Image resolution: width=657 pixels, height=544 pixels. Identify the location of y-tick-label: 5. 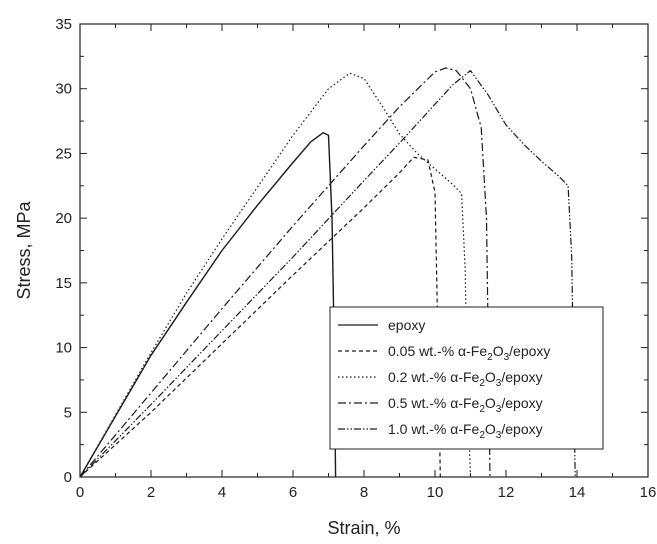
(68, 412).